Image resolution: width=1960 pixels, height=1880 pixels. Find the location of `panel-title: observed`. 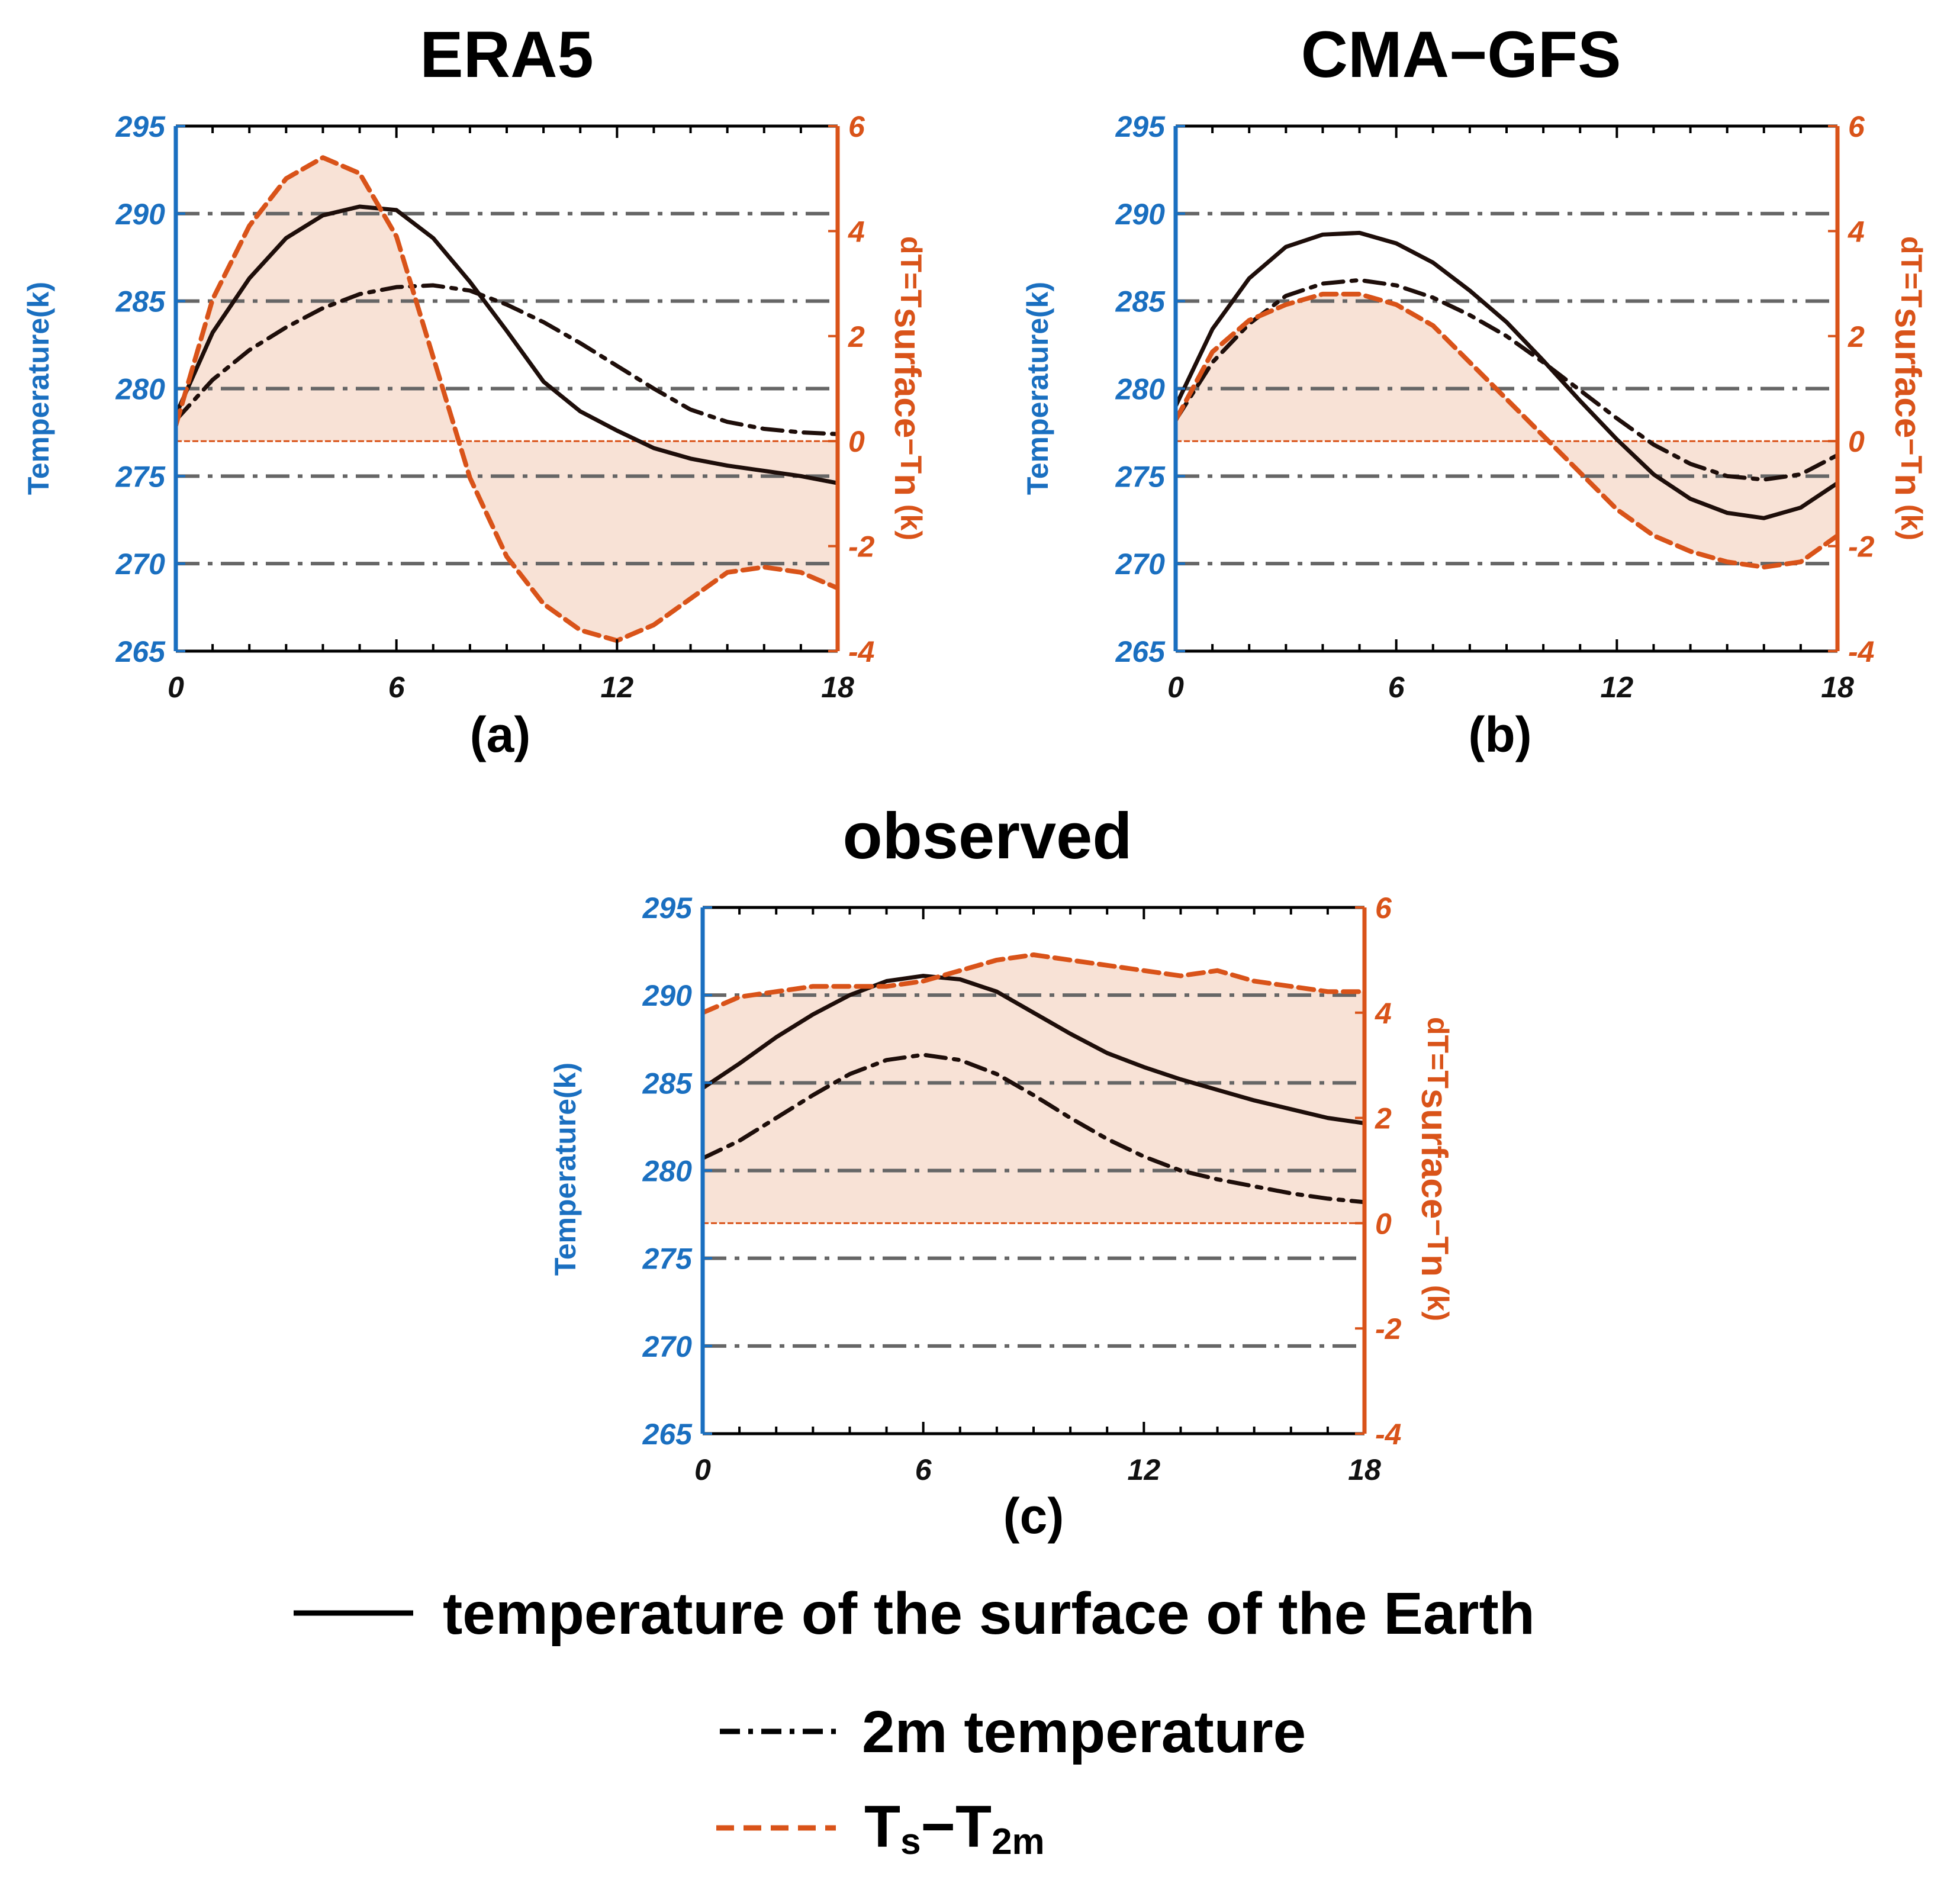

panel-title: observed is located at coordinates (987, 836).